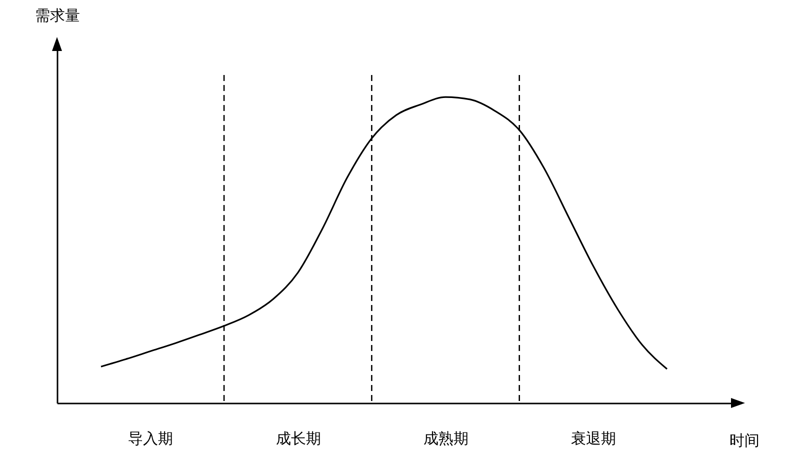 This screenshot has width=800, height=472. What do you see at coordinates (151, 439) in the screenshot?
I see `x-tick-label: 导入期` at bounding box center [151, 439].